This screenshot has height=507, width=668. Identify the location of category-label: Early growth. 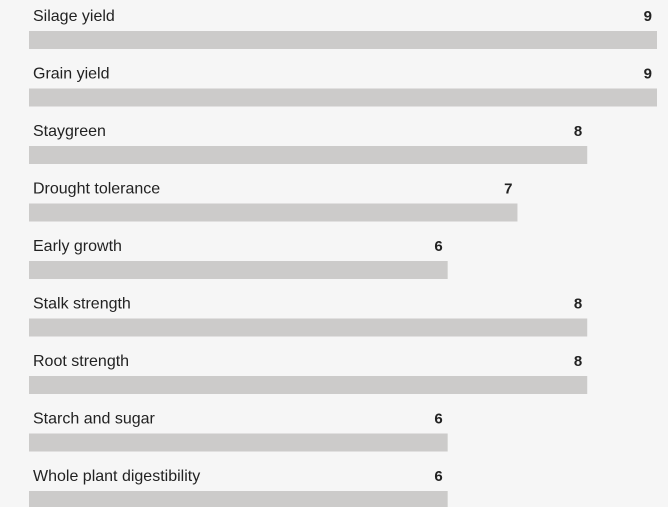
(77, 246).